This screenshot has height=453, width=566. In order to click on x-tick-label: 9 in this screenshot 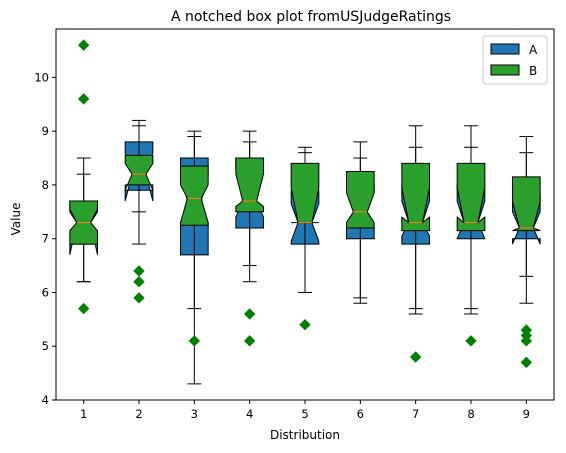, I will do `click(526, 414)`.